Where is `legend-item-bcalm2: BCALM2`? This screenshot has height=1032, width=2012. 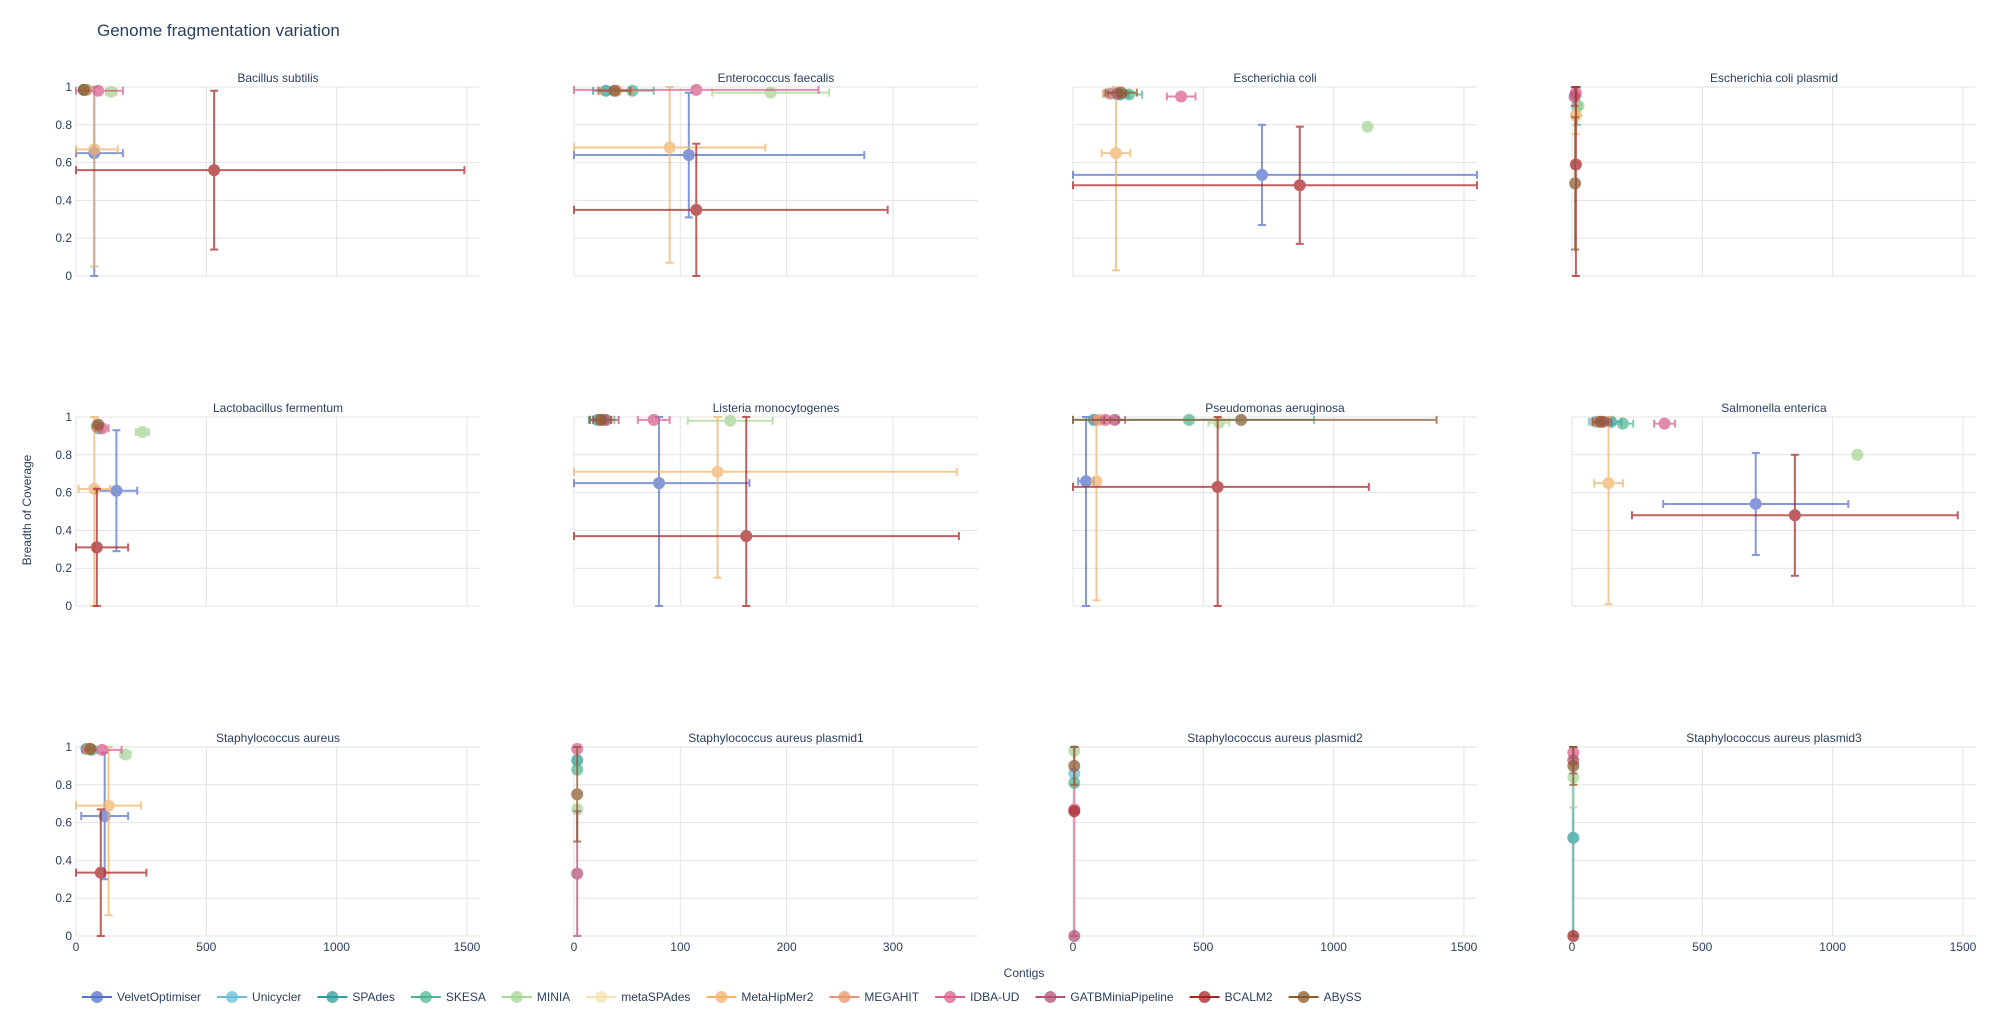 legend-item-bcalm2: BCALM2 is located at coordinates (1231, 997).